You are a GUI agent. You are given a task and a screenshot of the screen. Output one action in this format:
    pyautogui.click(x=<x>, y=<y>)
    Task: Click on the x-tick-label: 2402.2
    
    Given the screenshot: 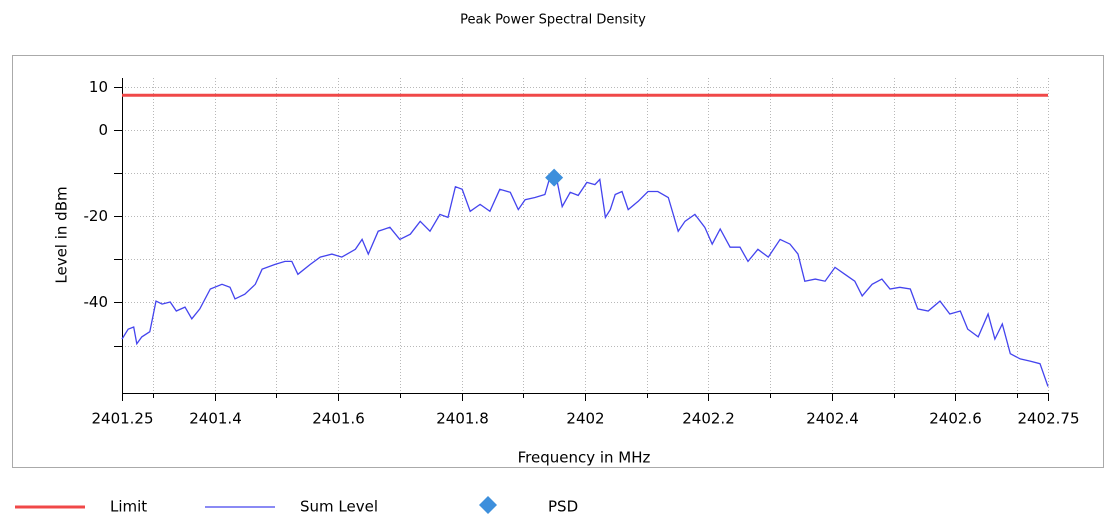 What is the action you would take?
    pyautogui.click(x=708, y=419)
    